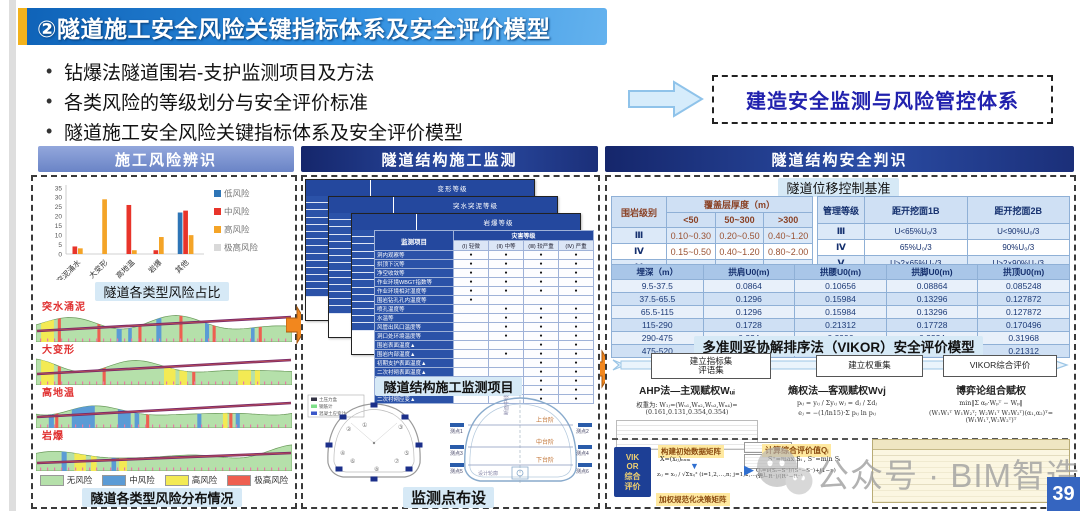  Describe the element at coordinates (582, 453) in the screenshot. I see `svg-text: 测点4` at that location.